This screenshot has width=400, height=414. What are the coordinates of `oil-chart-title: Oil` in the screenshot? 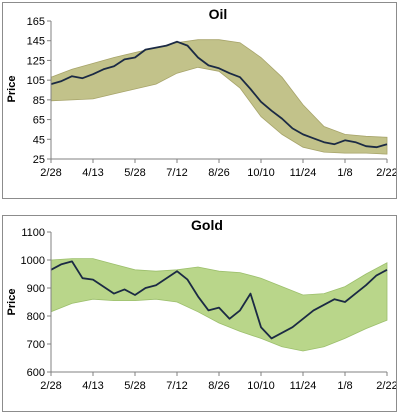 It's located at (218, 14).